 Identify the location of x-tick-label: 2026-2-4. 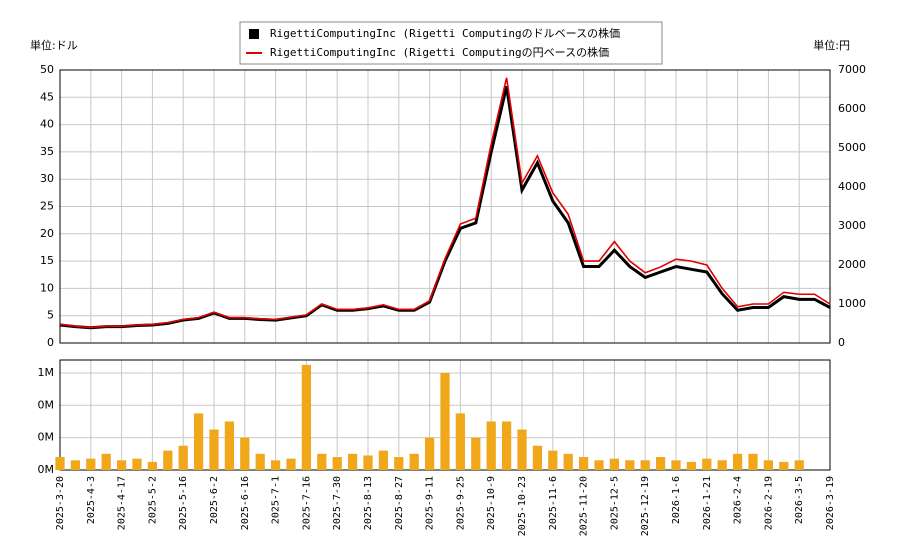
(738, 500).